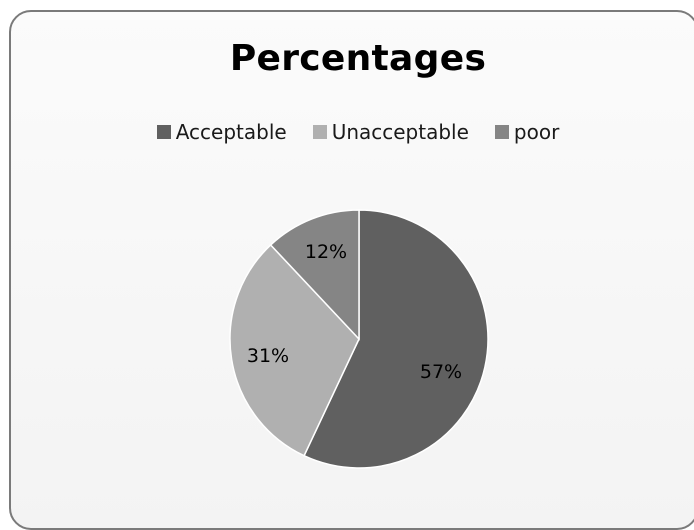 The width and height of the screenshot is (694, 530). Describe the element at coordinates (163, 132) in the screenshot. I see `legend-swatch-acceptable` at that location.